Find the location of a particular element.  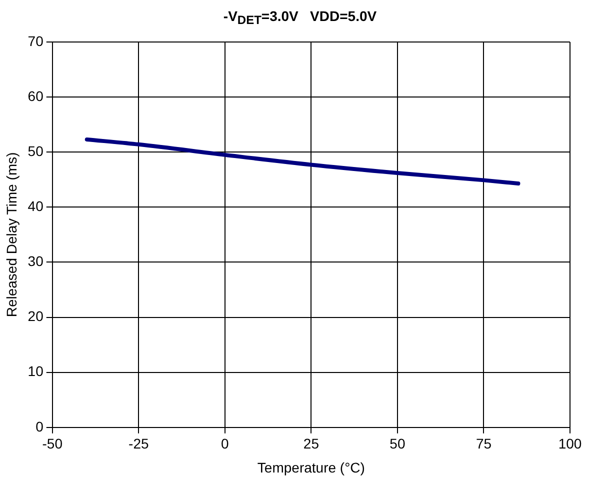

y-tick-label: 30 is located at coordinates (36, 261).